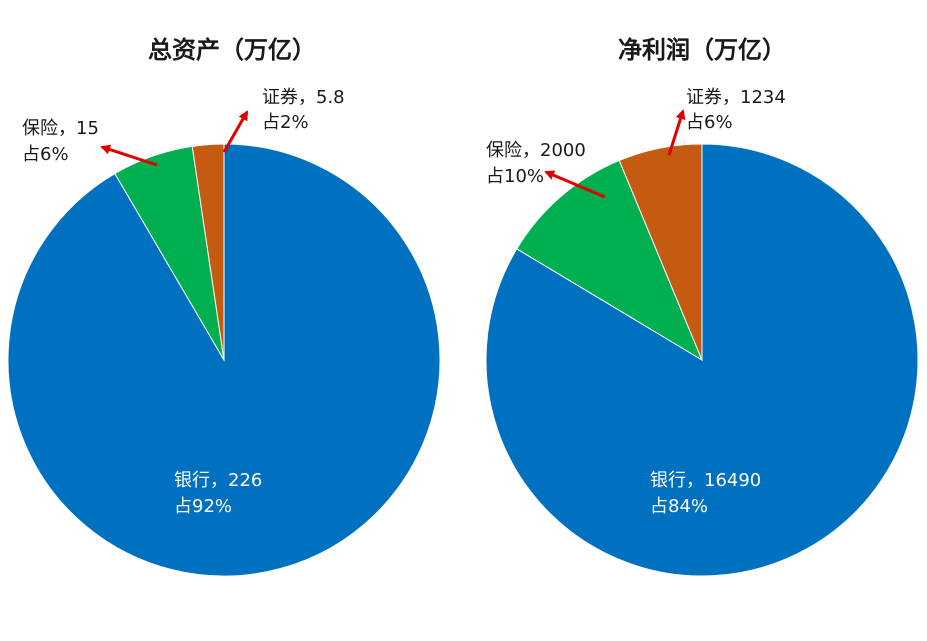 The height and width of the screenshot is (641, 927). Describe the element at coordinates (610, 260) in the screenshot. I see `pie-slice-insurance` at that location.